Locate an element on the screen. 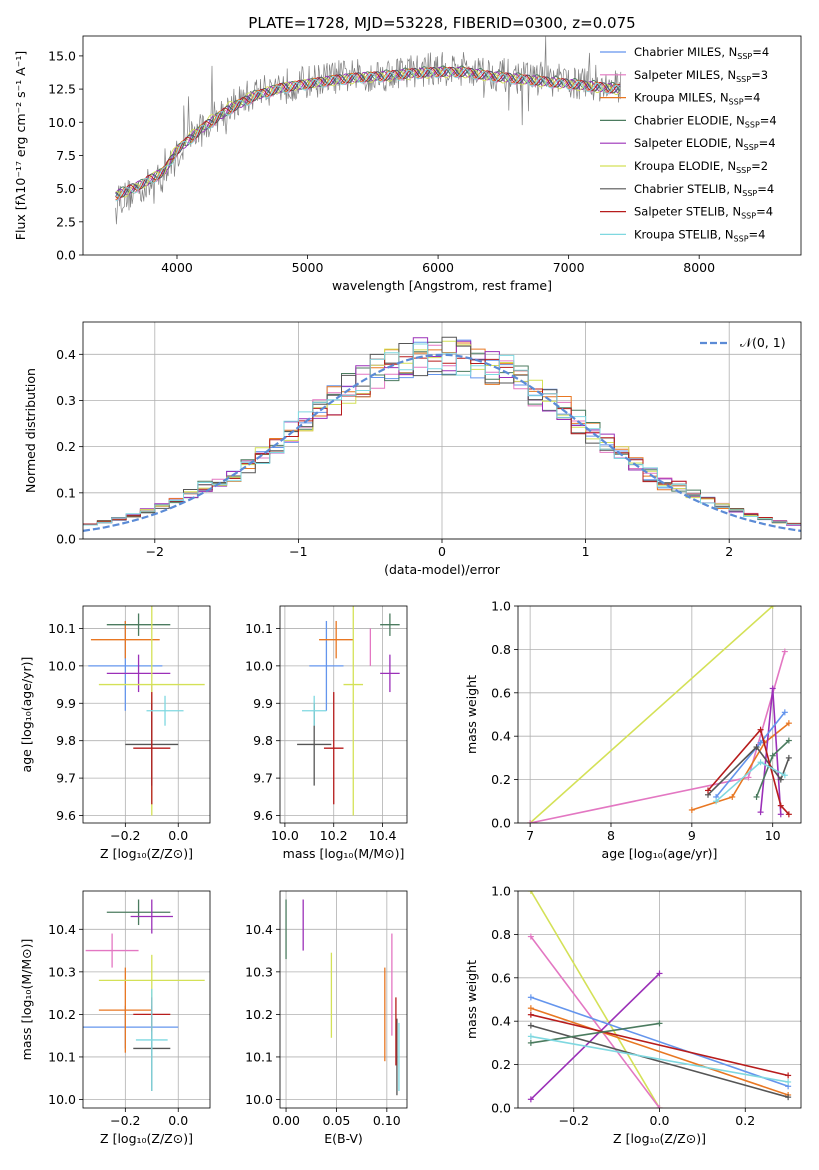 The image size is (819, 1170). panel-1-plot-area is located at coordinates (368, 130).